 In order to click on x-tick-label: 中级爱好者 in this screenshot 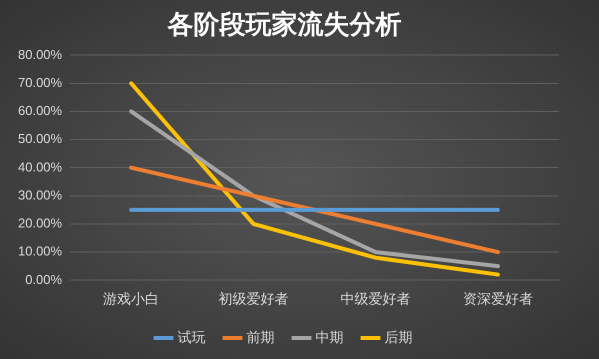, I will do `click(375, 298)`.